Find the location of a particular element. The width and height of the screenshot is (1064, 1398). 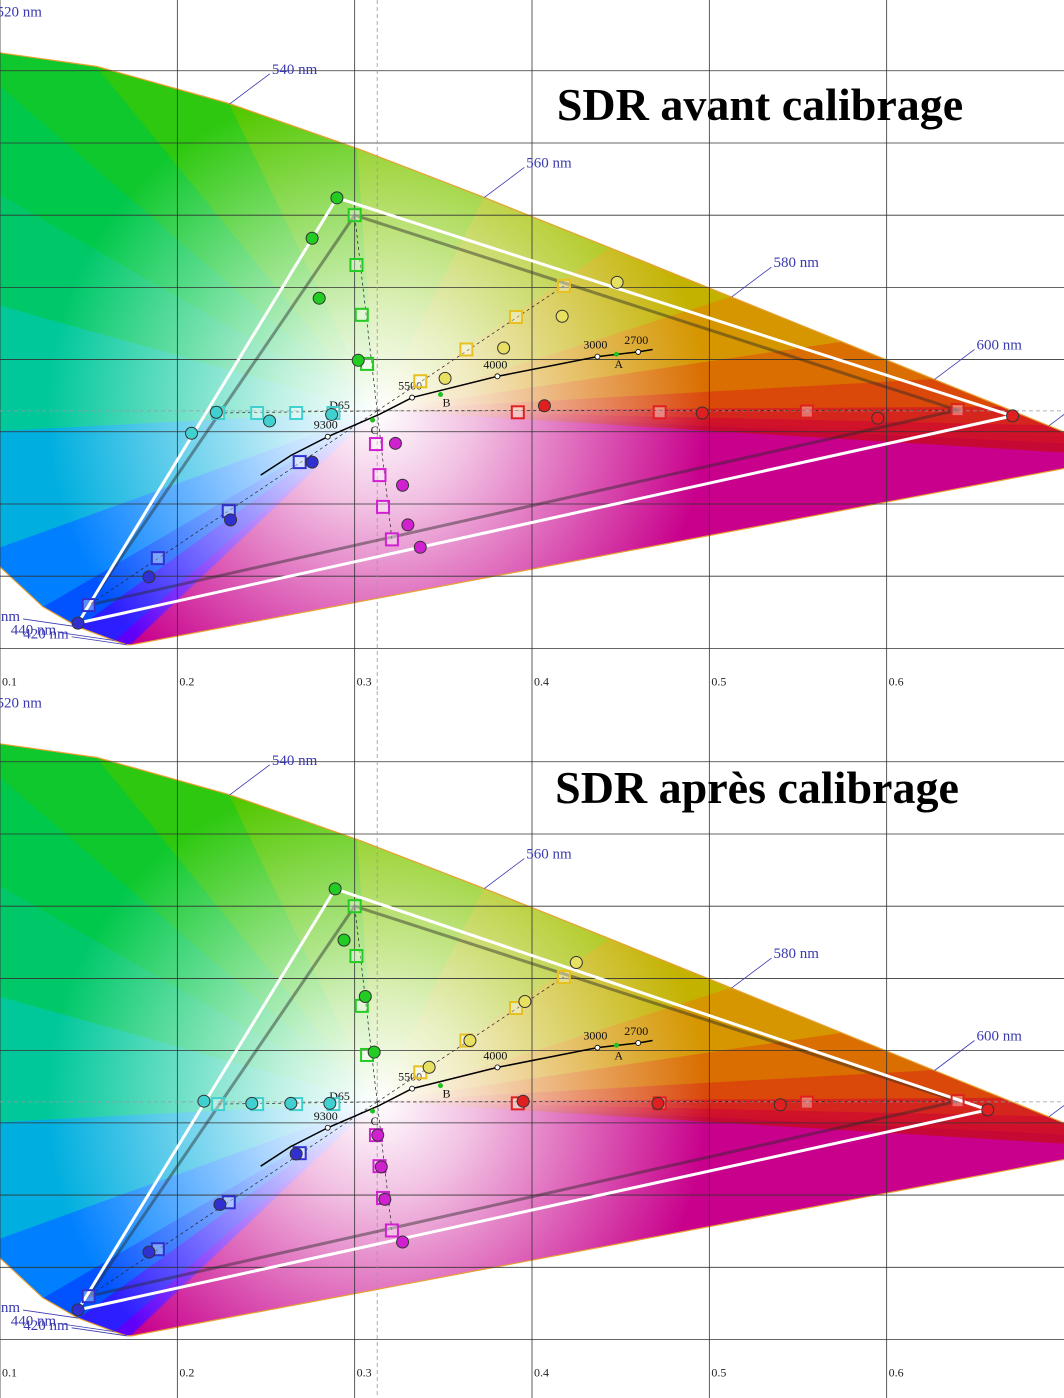

illuminant-label: B is located at coordinates (446, 1094).